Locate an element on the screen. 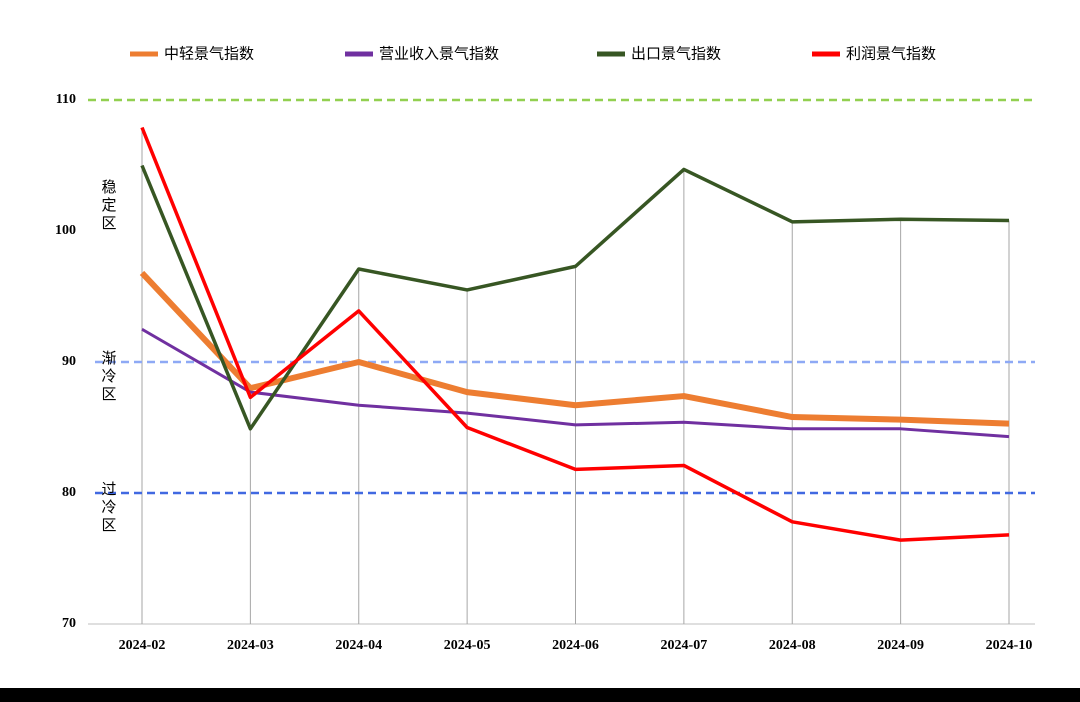 This screenshot has width=1080, height=702. zone-label: 渐冷区 is located at coordinates (109, 377).